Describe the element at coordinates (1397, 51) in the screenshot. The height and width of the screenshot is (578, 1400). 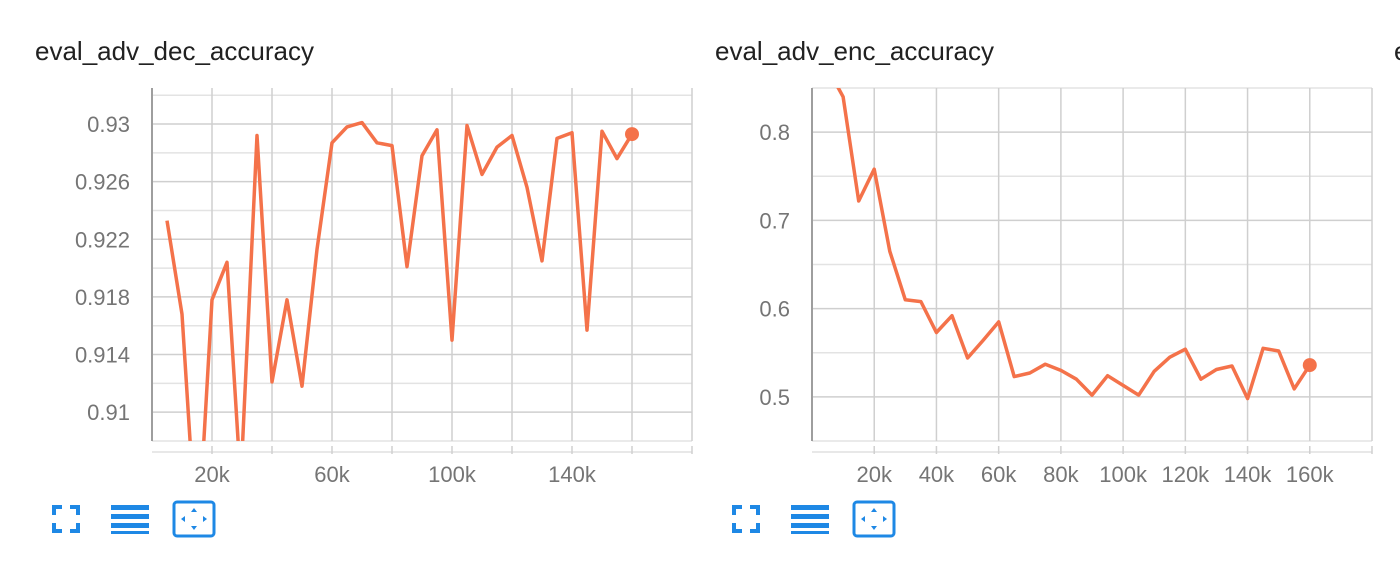
I see `next-chart-title: e` at that location.